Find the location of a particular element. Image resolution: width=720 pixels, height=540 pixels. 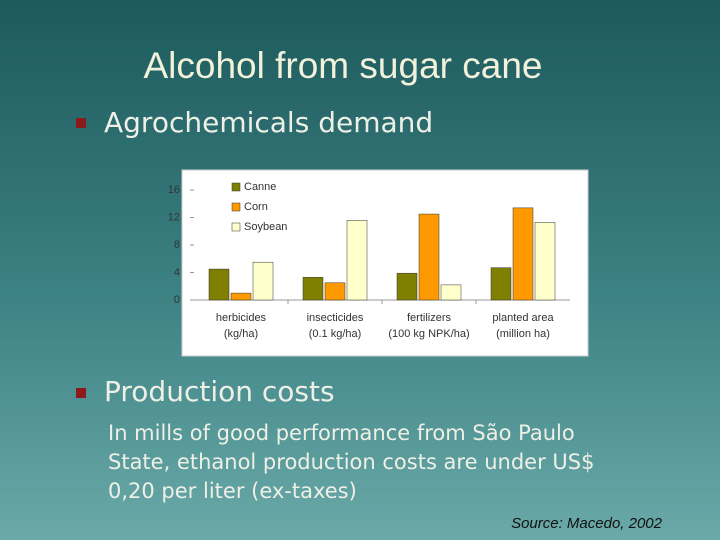

x-tick-label: (kg/ha) is located at coordinates (241, 334).